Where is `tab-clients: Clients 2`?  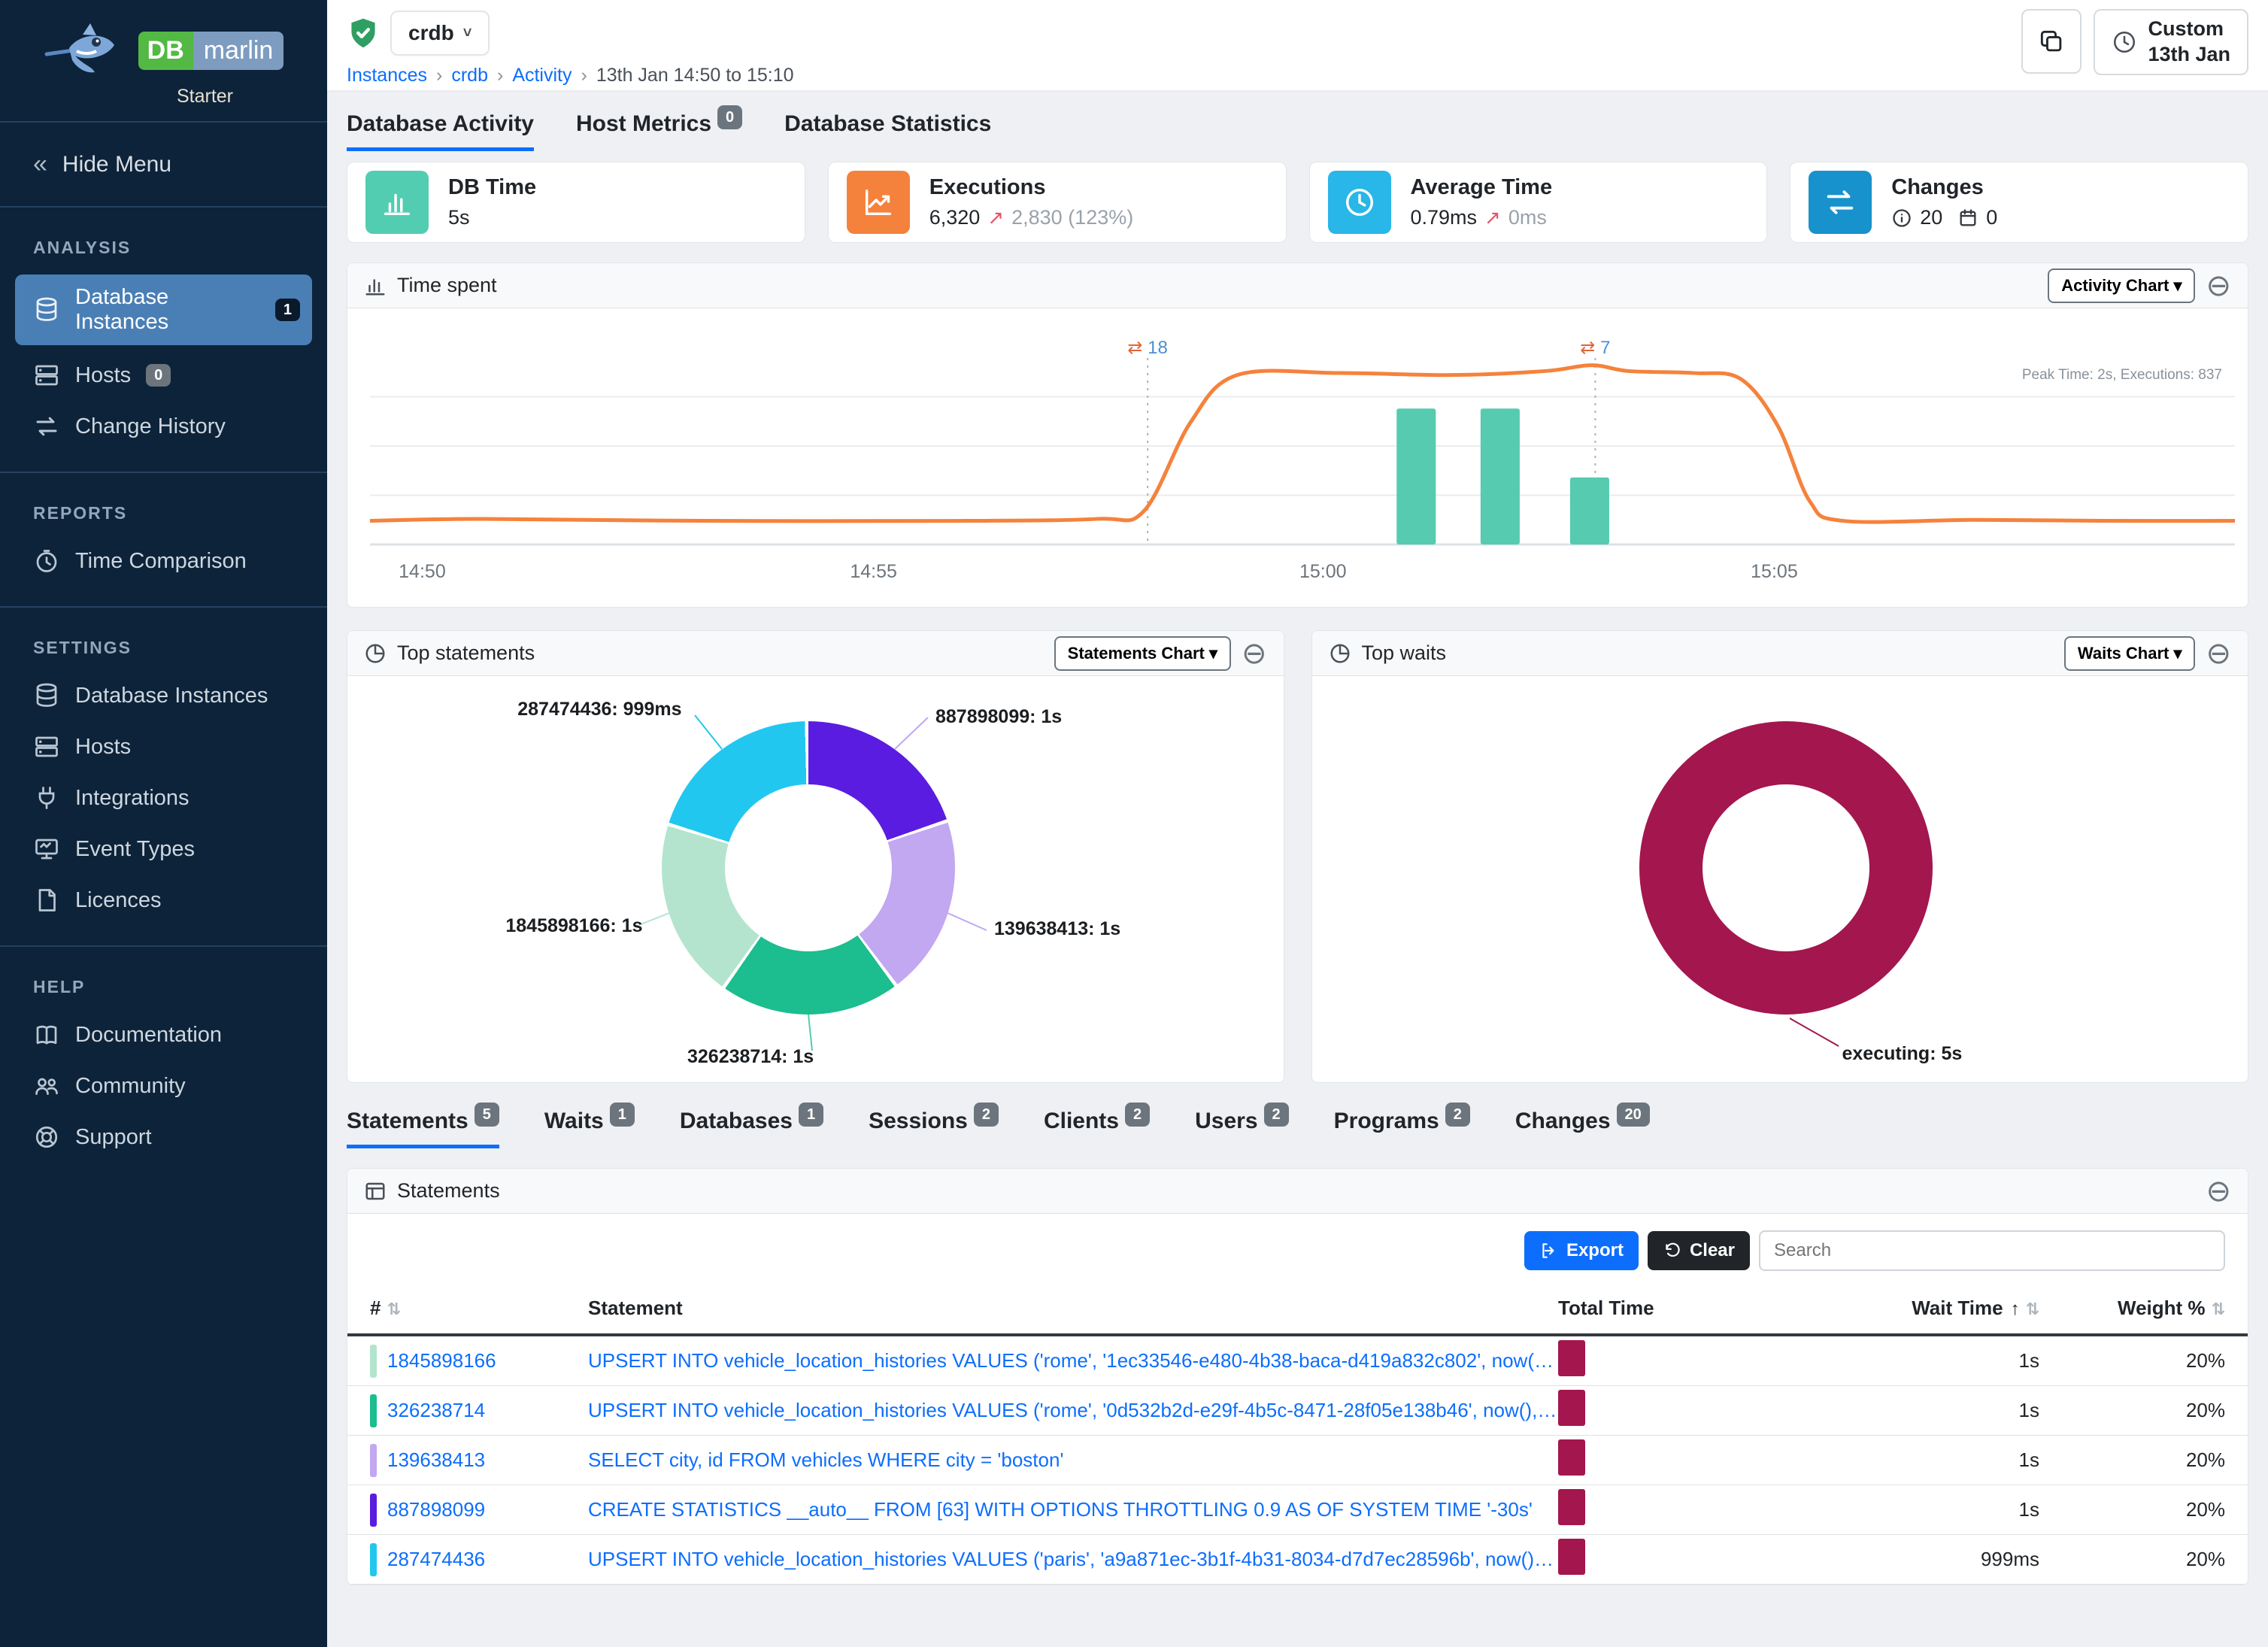 tab-clients: Clients 2 is located at coordinates (1097, 1125).